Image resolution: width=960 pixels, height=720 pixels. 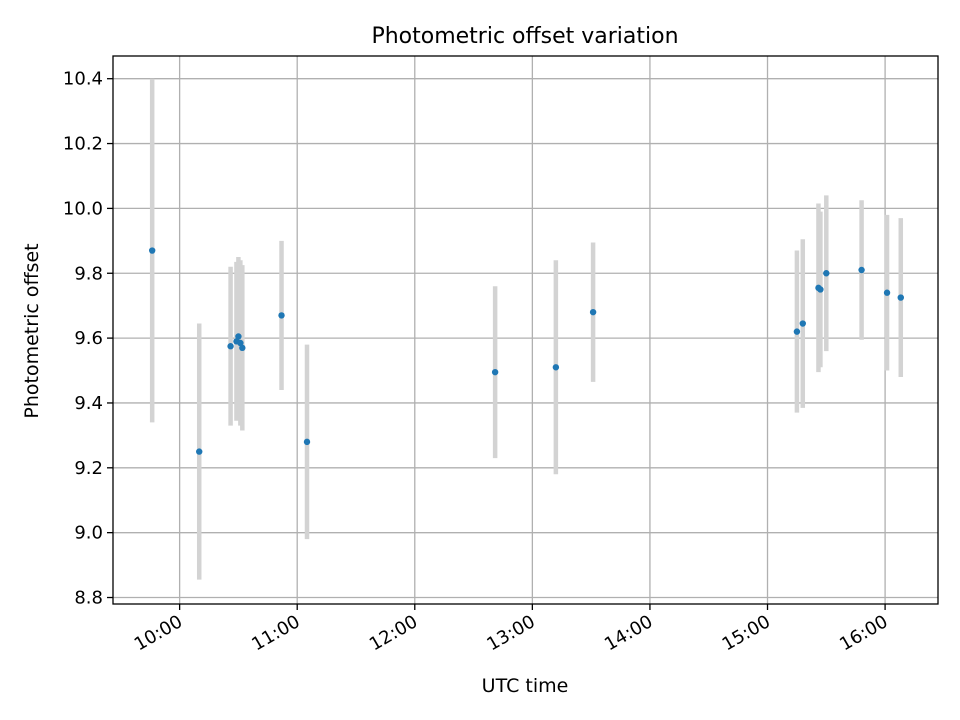 I want to click on y-tick-label: 10.4, so click(x=83, y=79).